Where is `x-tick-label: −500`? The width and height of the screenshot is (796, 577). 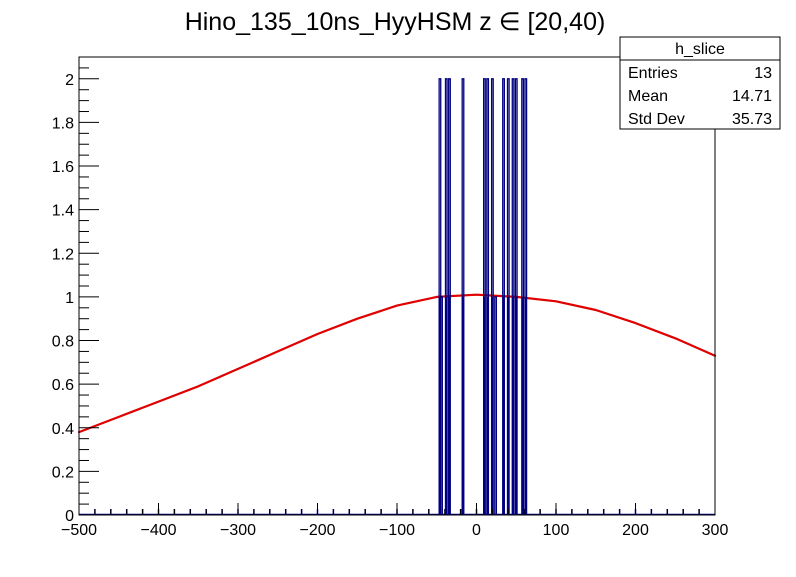 x-tick-label: −500 is located at coordinates (79, 530).